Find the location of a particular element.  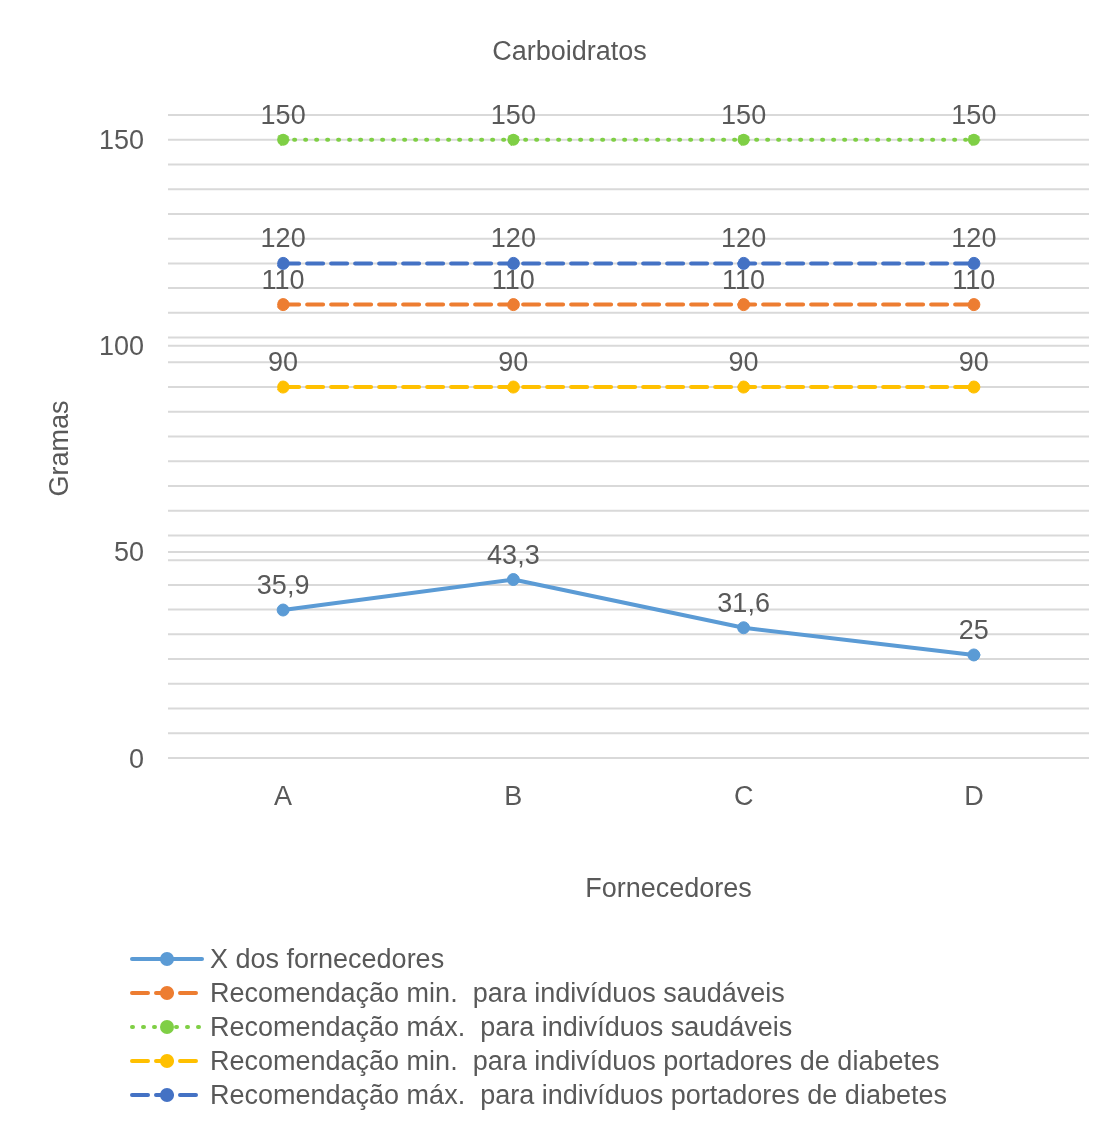

data-label: 43,3 is located at coordinates (513, 554).